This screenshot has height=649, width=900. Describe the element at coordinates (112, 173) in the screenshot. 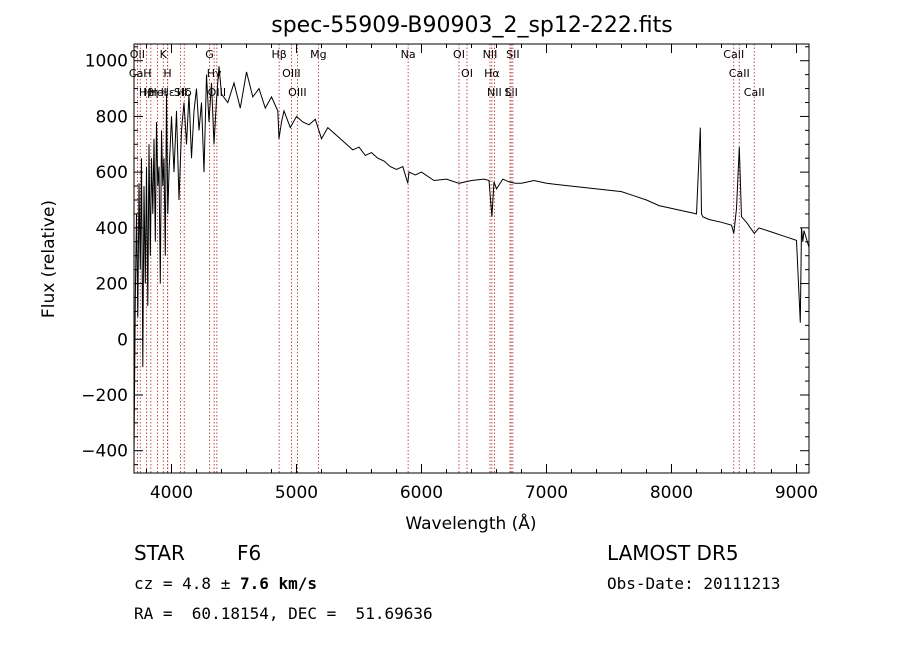

I see `y-tick-label: 600` at that location.